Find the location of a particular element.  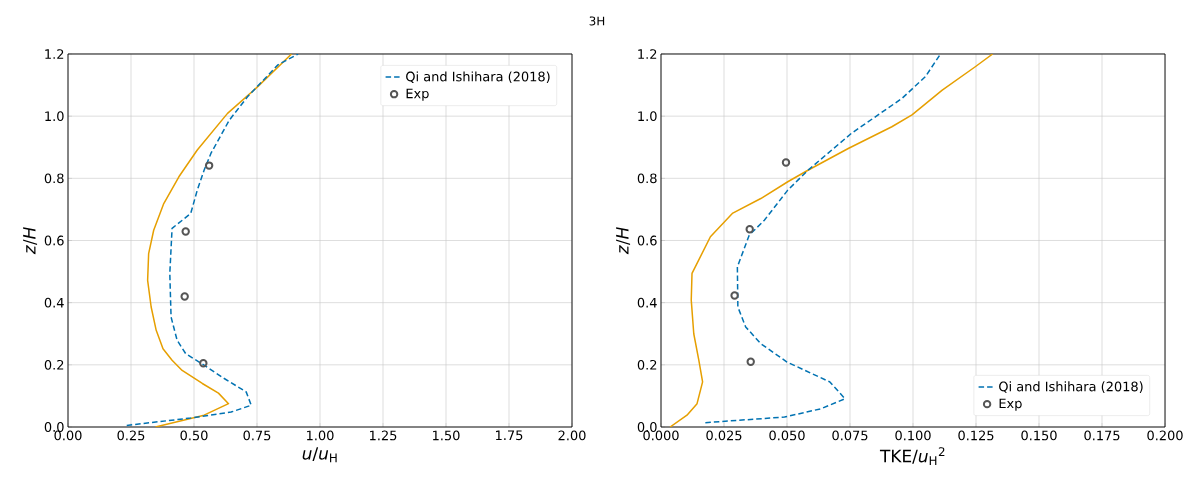

x-tick-label: 0.000 is located at coordinates (661, 435).